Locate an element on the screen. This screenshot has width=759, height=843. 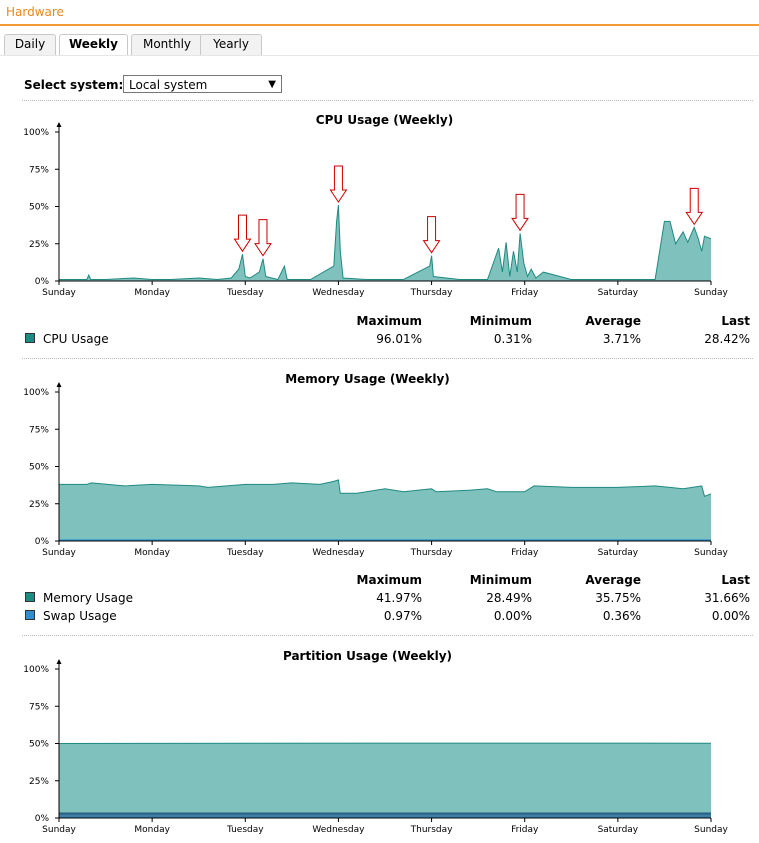
tab-divider is located at coordinates (379, 55).